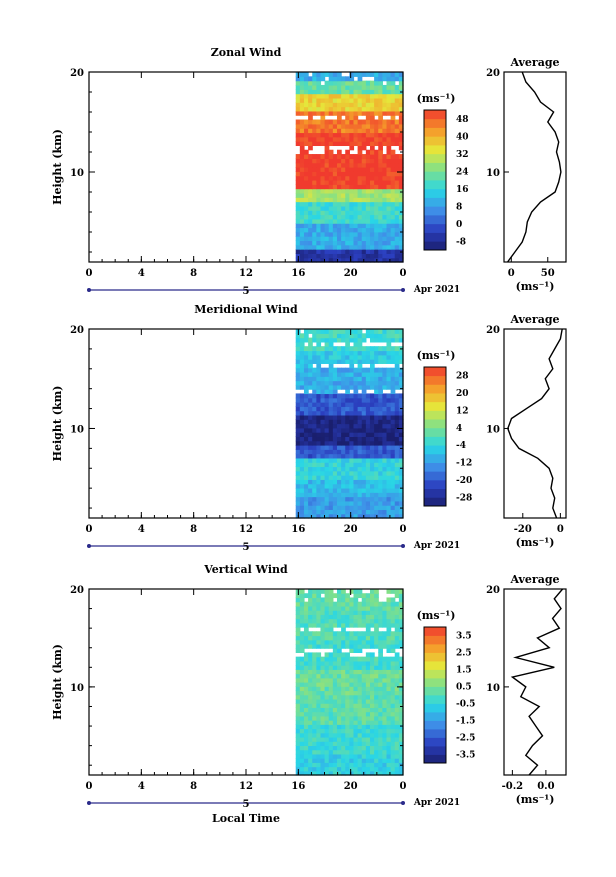  I want to click on colorbar-label: -1.5, so click(465, 722).